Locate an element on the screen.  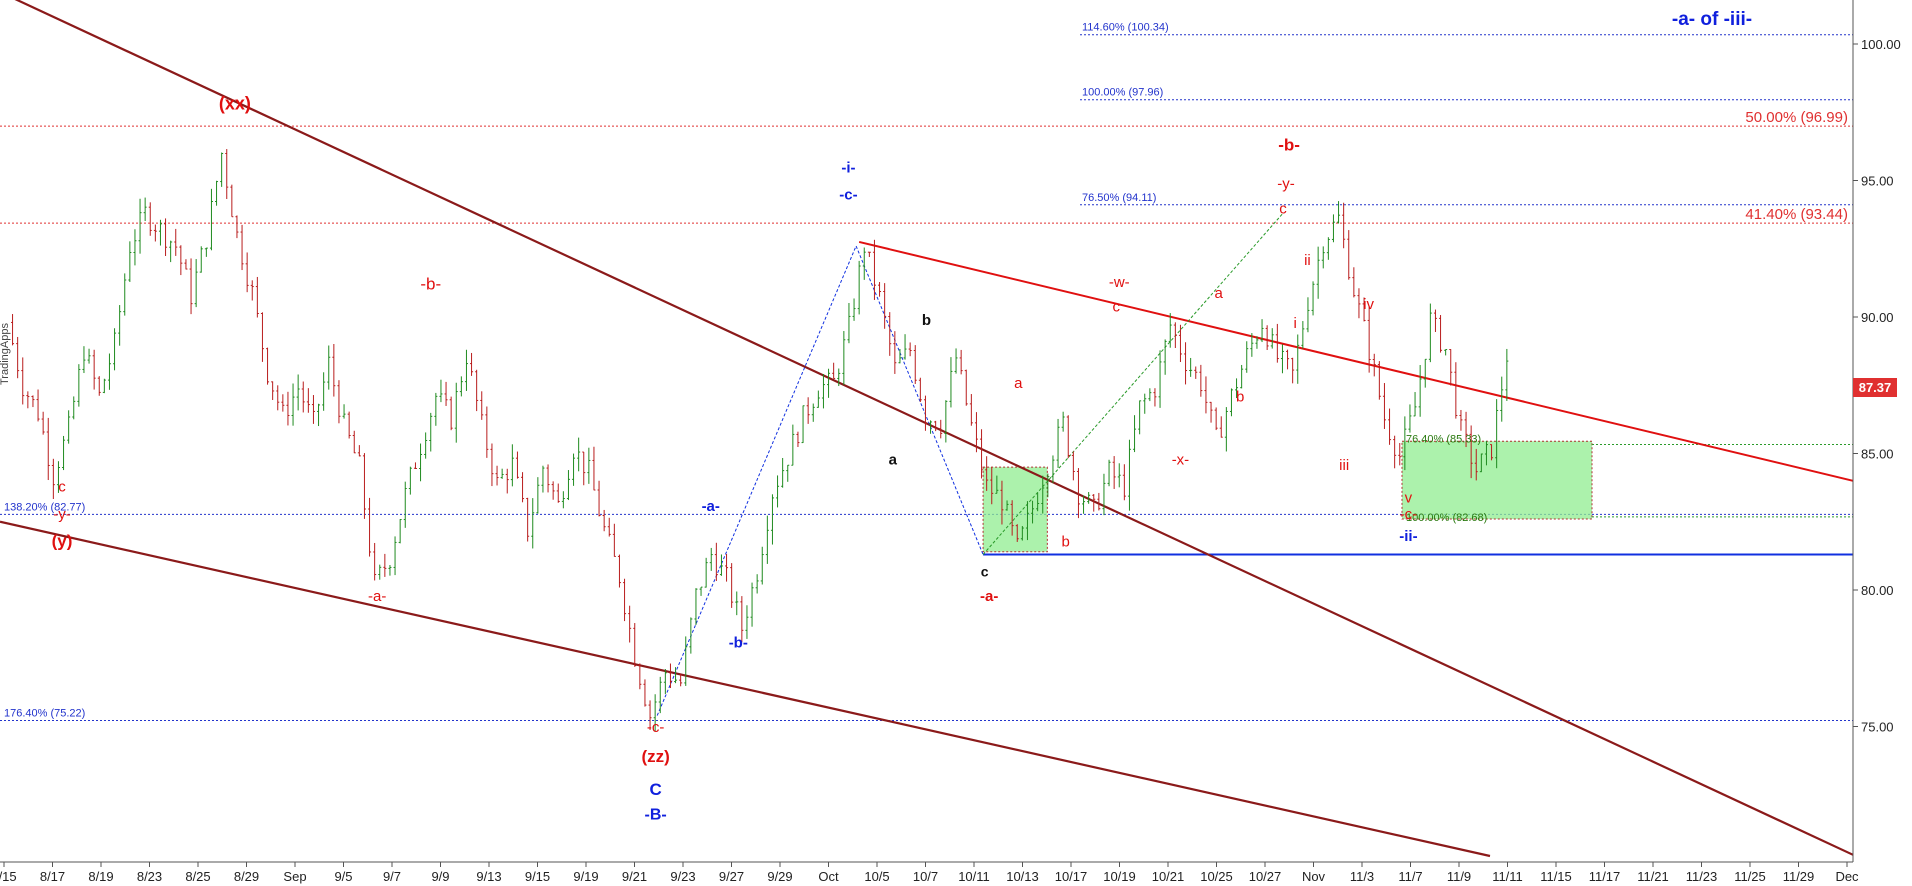
wave-label: v is located at coordinates (1409, 498).